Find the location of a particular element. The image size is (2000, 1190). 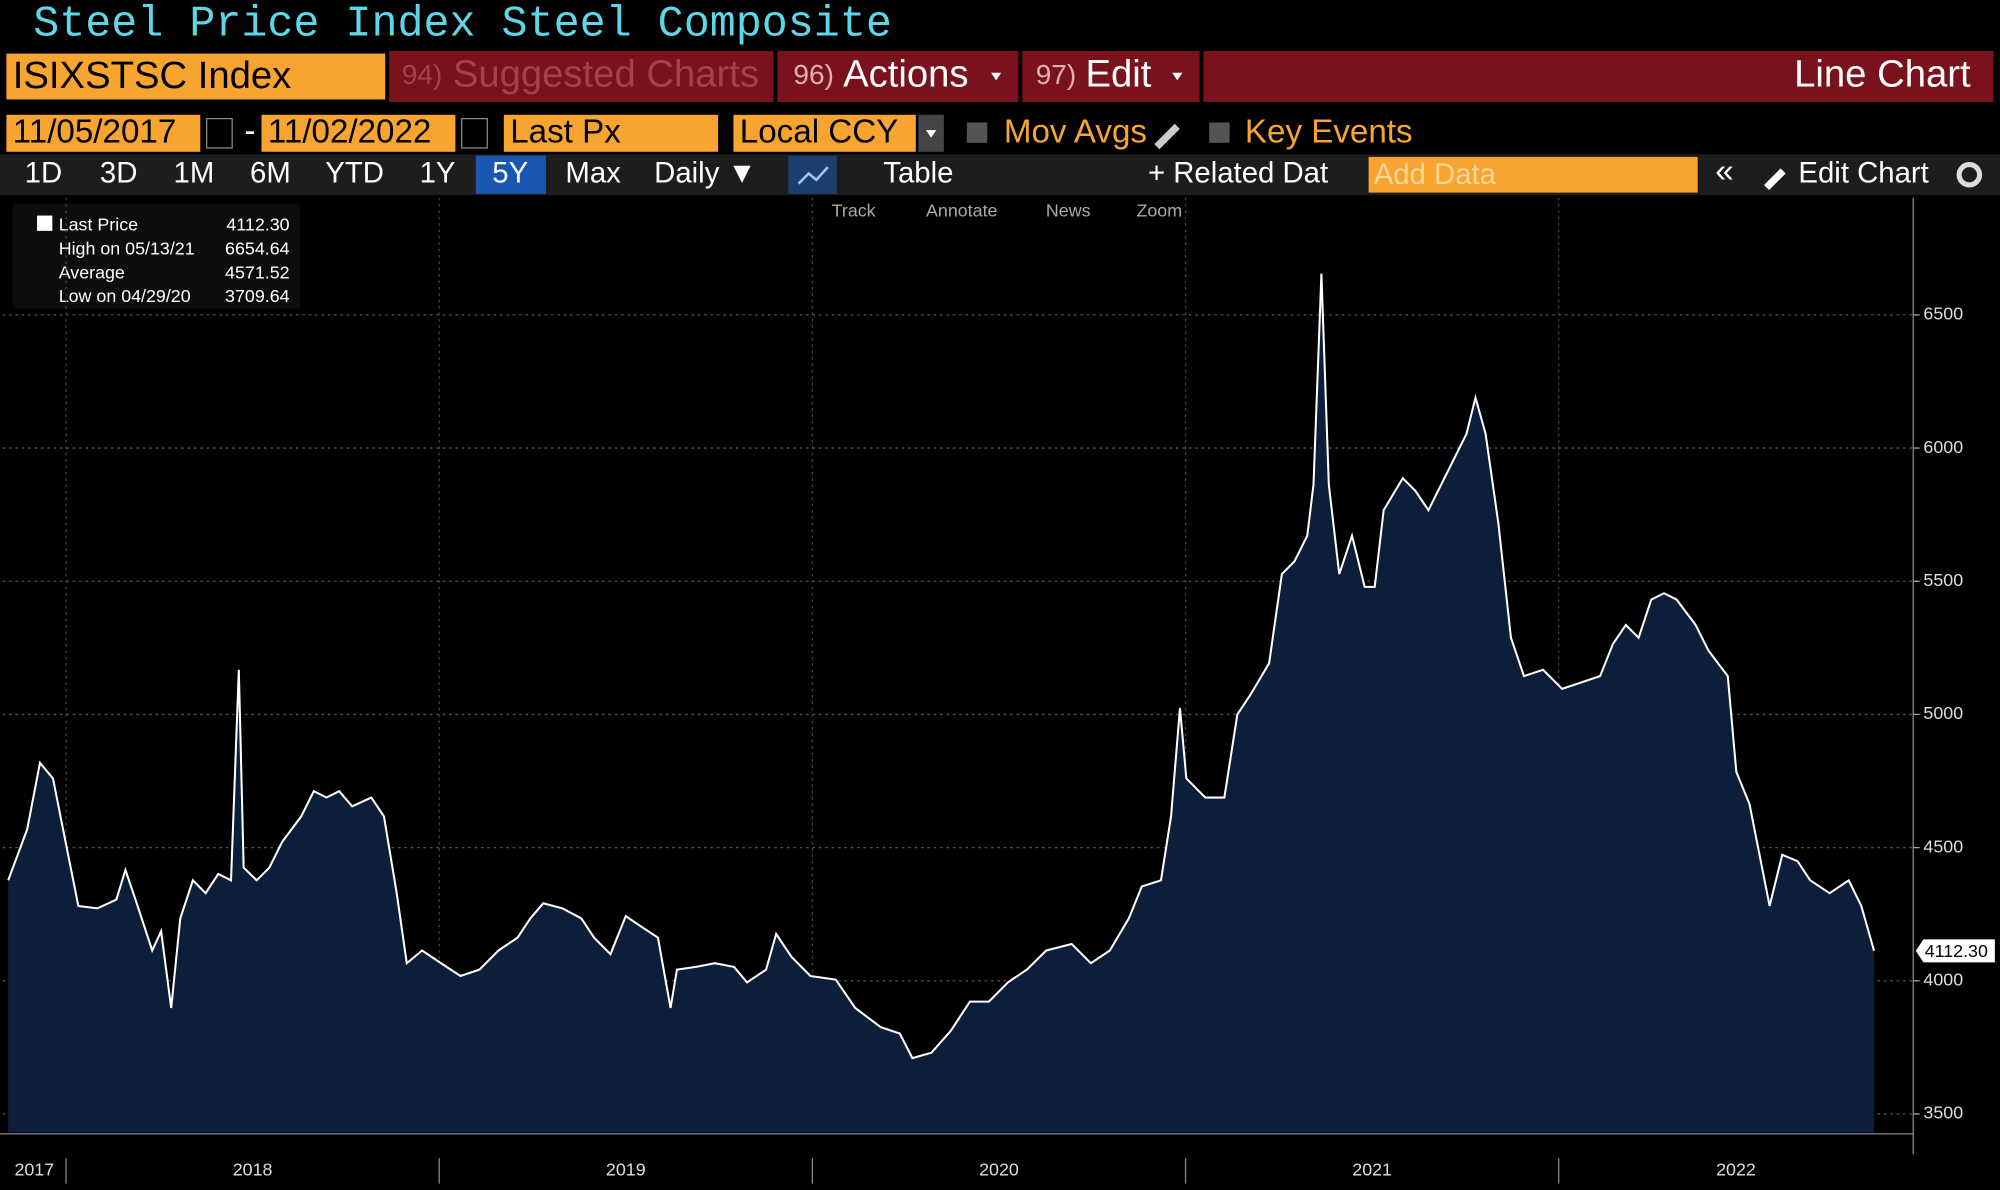

y-tick-label: 5500 is located at coordinates (1943, 580).